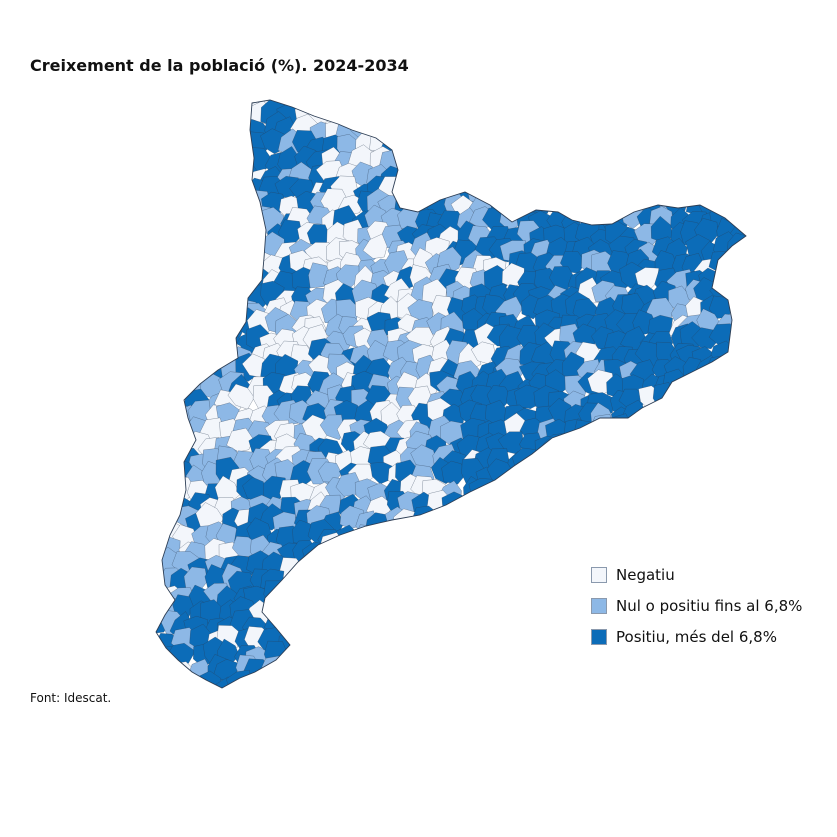 The height and width of the screenshot is (837, 837). What do you see at coordinates (599, 575) in the screenshot?
I see `legend-swatch-negatiu` at bounding box center [599, 575].